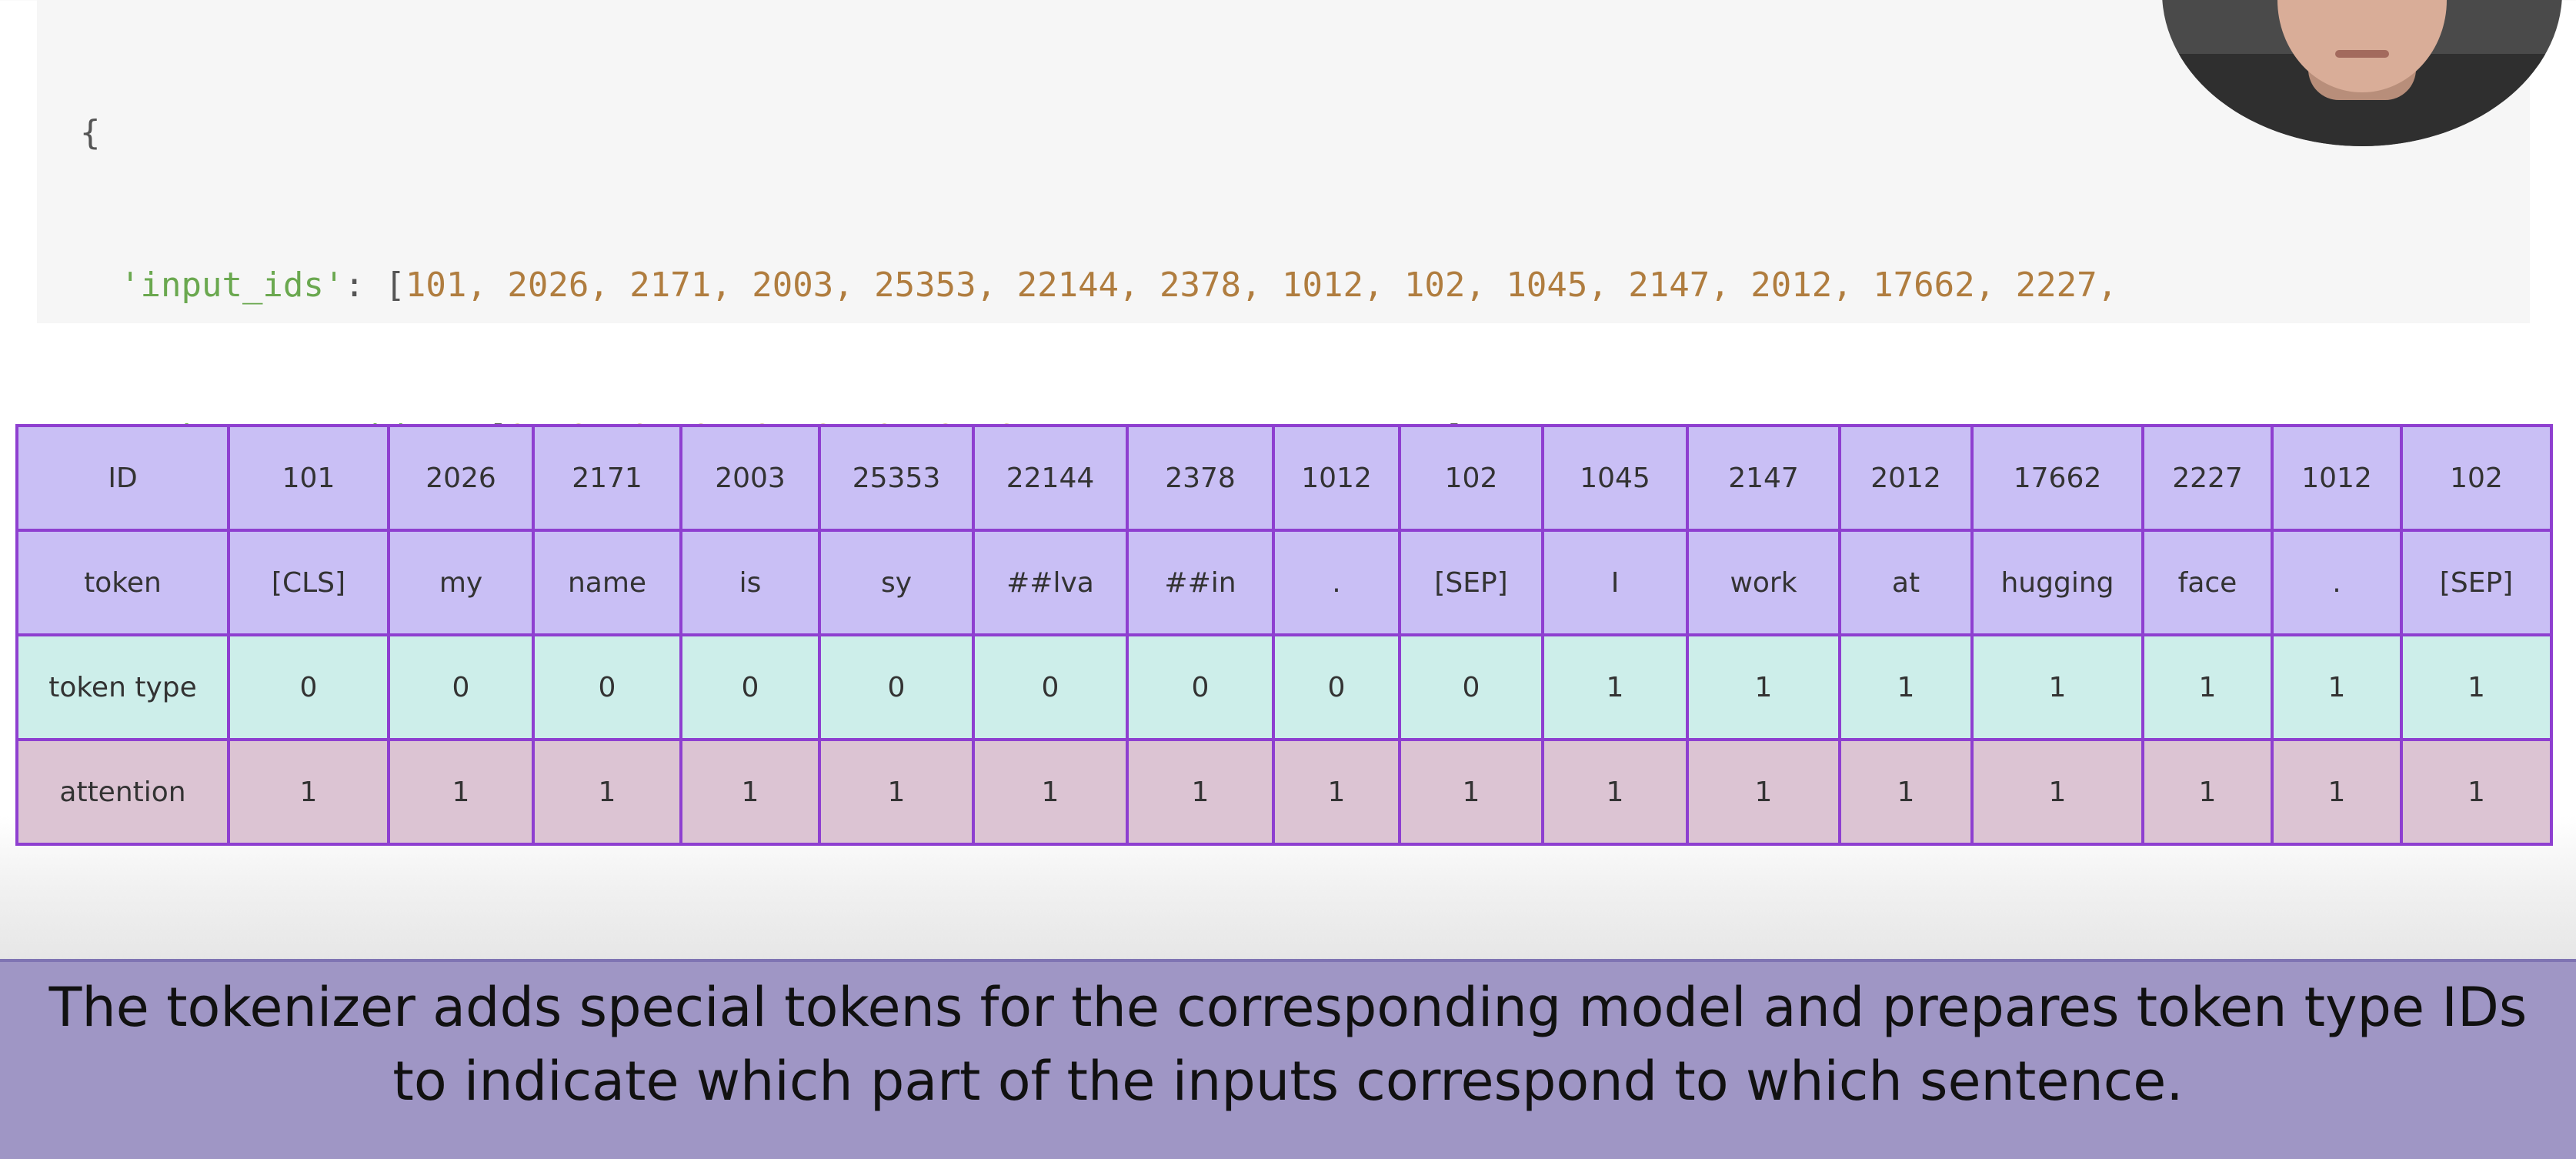 The height and width of the screenshot is (1159, 2576). I want to click on cell-token-5: ##lva, so click(1050, 583).